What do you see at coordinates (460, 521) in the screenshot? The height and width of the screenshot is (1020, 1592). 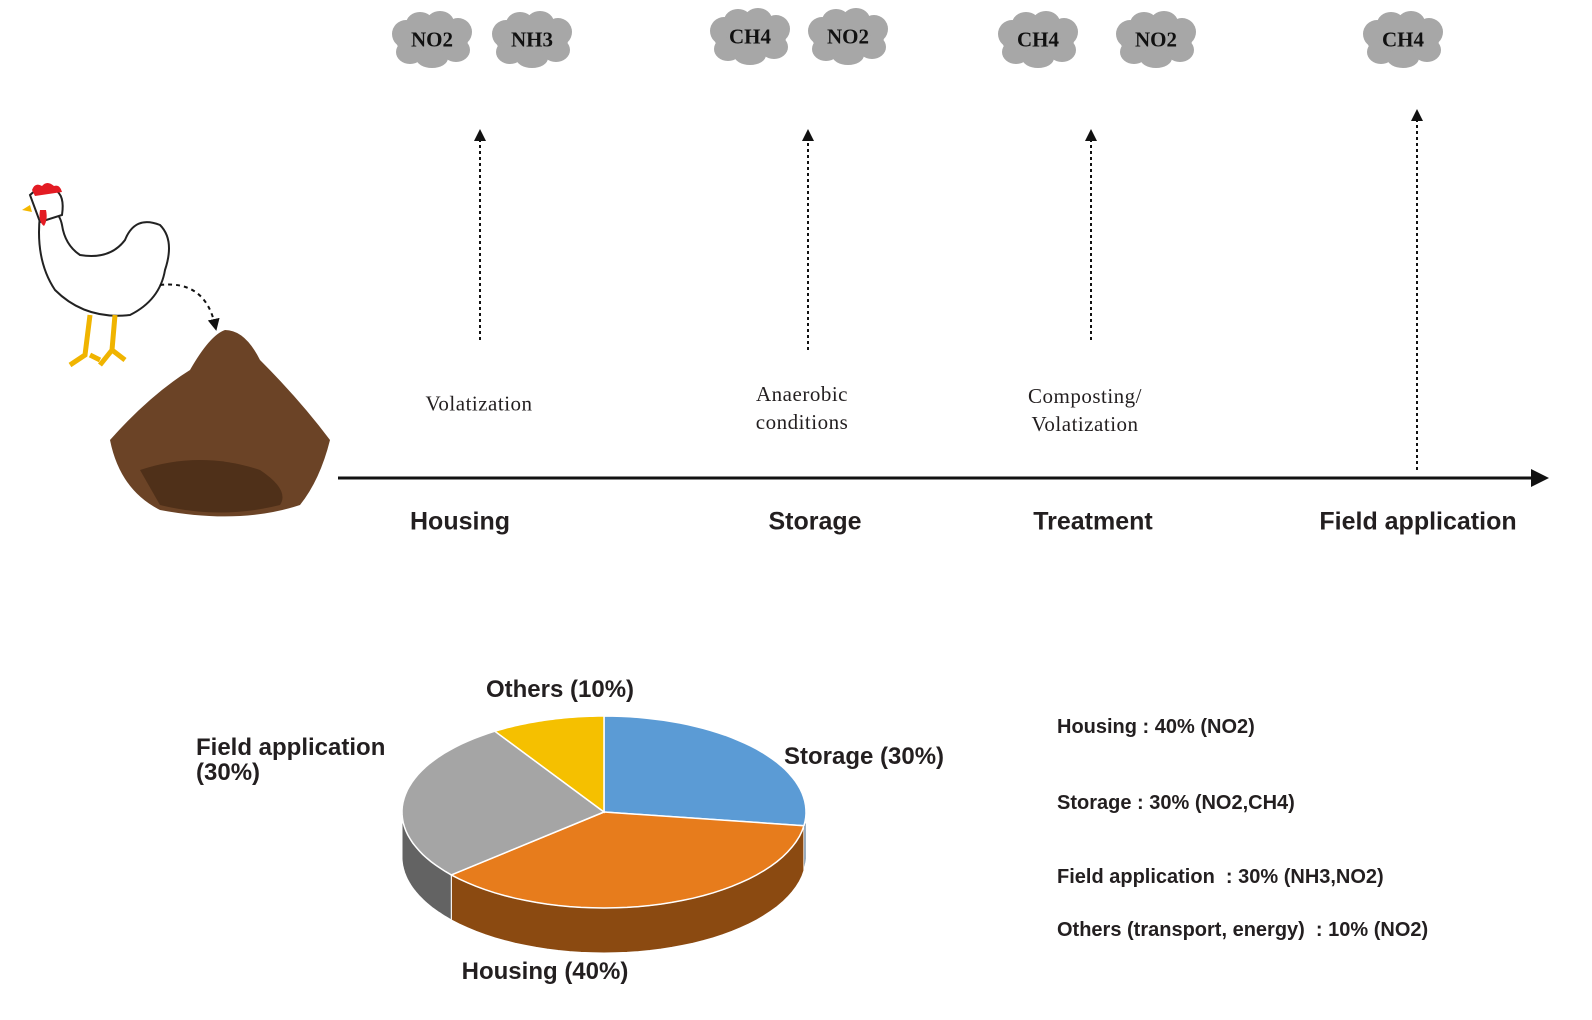 I see `stage-label: Housing` at bounding box center [460, 521].